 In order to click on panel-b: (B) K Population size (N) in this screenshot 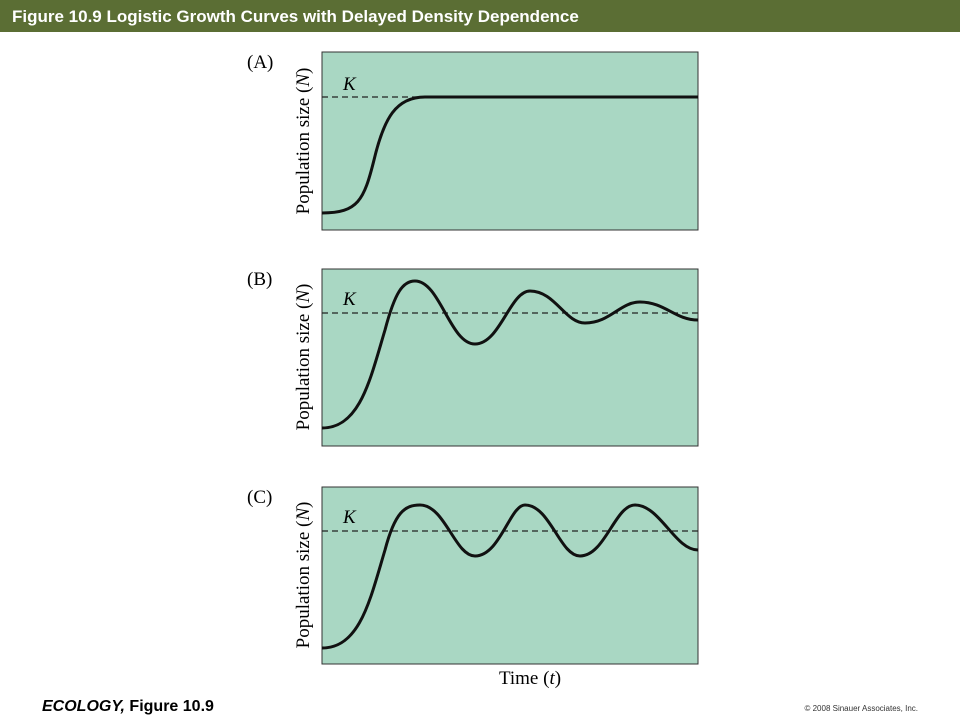, I will do `click(473, 357)`.